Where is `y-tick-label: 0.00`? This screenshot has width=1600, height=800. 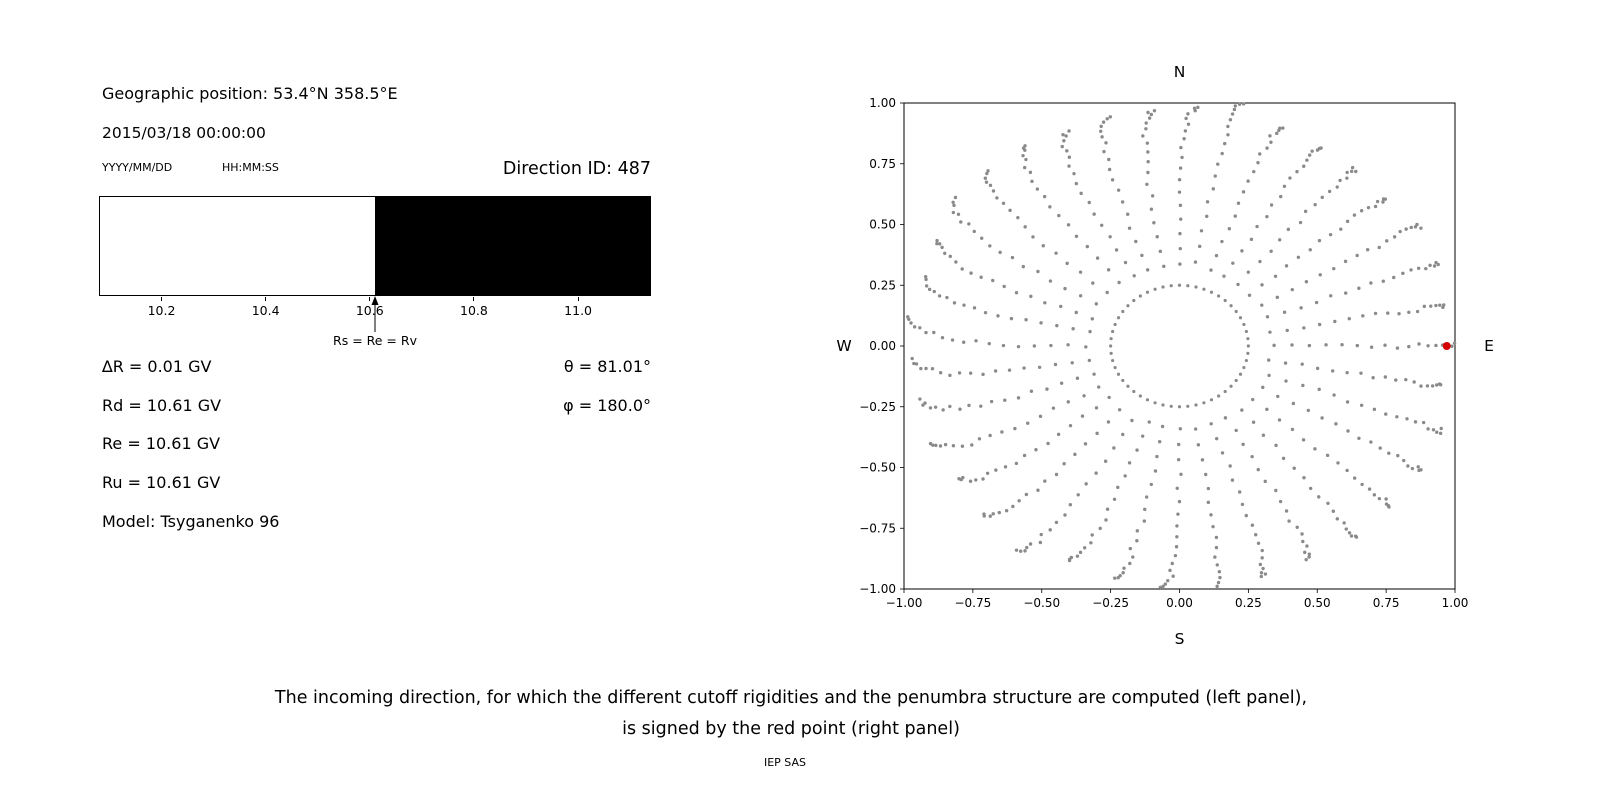
y-tick-label: 0.00 is located at coordinates (882, 346).